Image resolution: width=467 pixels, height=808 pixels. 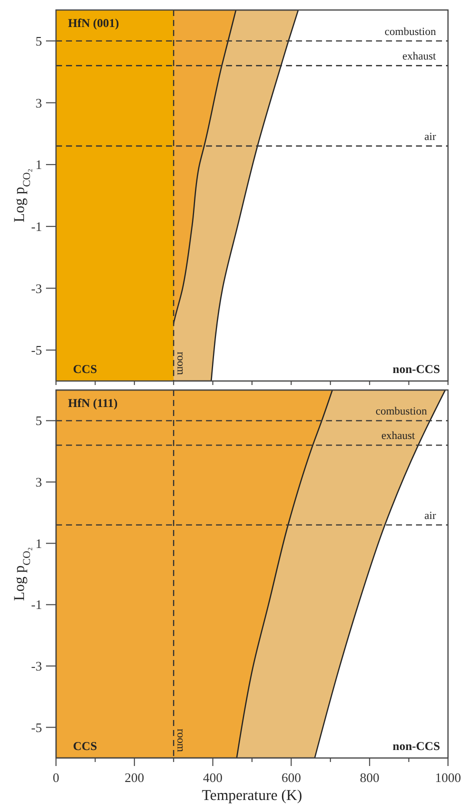 What do you see at coordinates (134, 777) in the screenshot?
I see `x-tick-label: 200` at bounding box center [134, 777].